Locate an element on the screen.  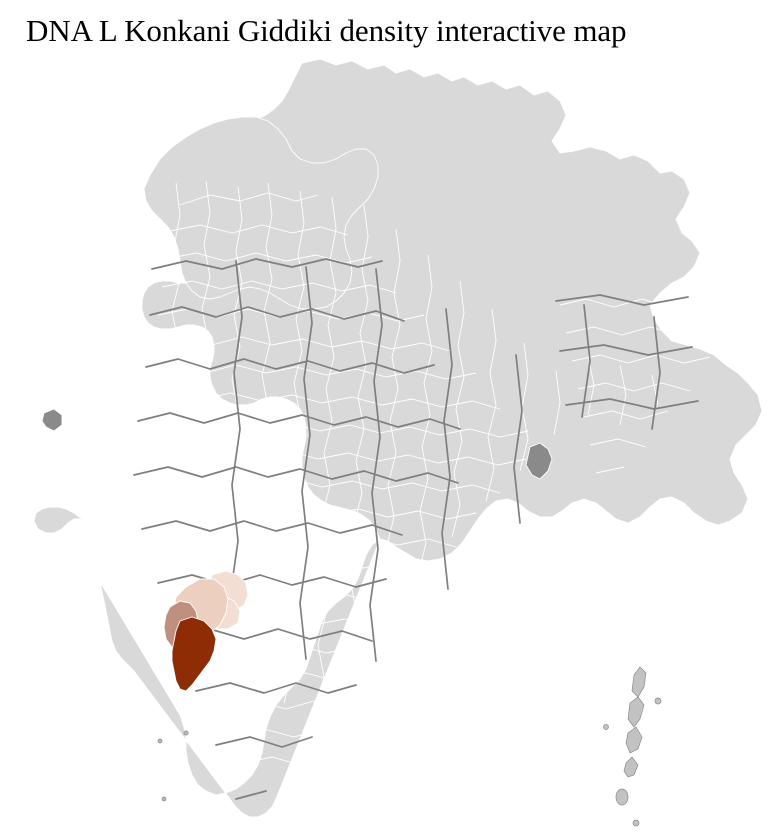
highlighted-districts-layer is located at coordinates (206, 631).